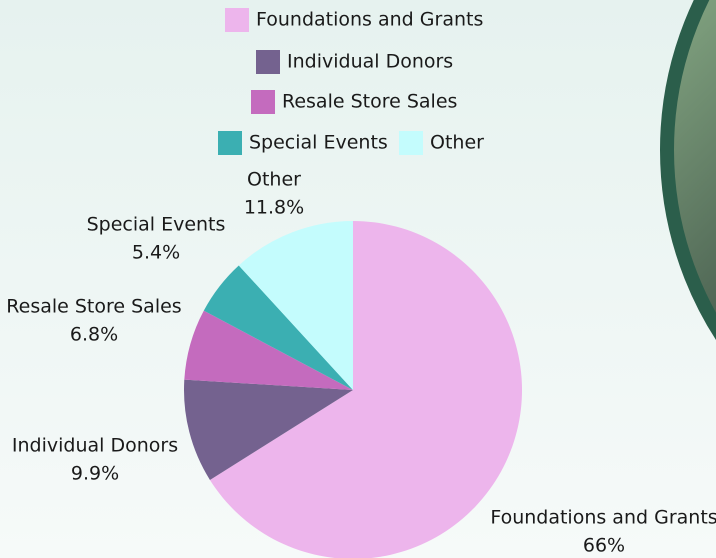  What do you see at coordinates (604, 546) in the screenshot?
I see `slice-value: 66%` at bounding box center [604, 546].